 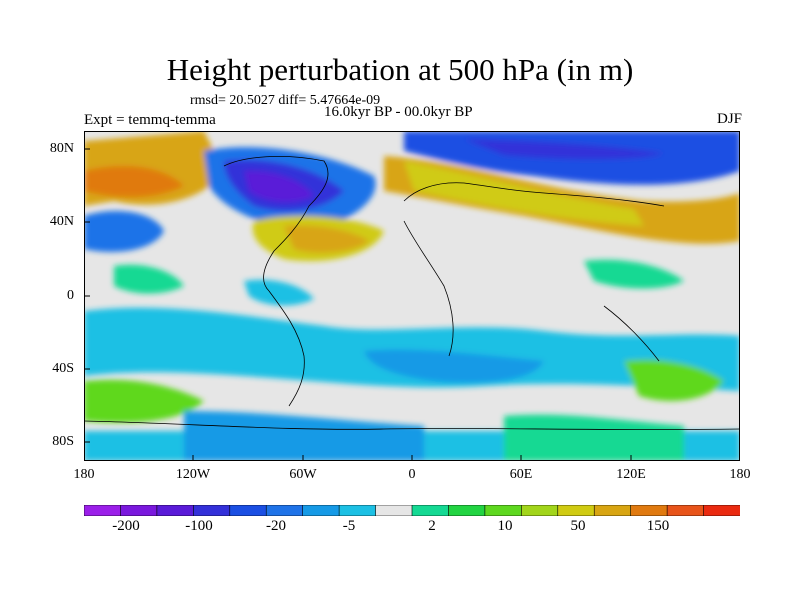 I want to click on lon-label-60w: 60W, so click(x=303, y=474).